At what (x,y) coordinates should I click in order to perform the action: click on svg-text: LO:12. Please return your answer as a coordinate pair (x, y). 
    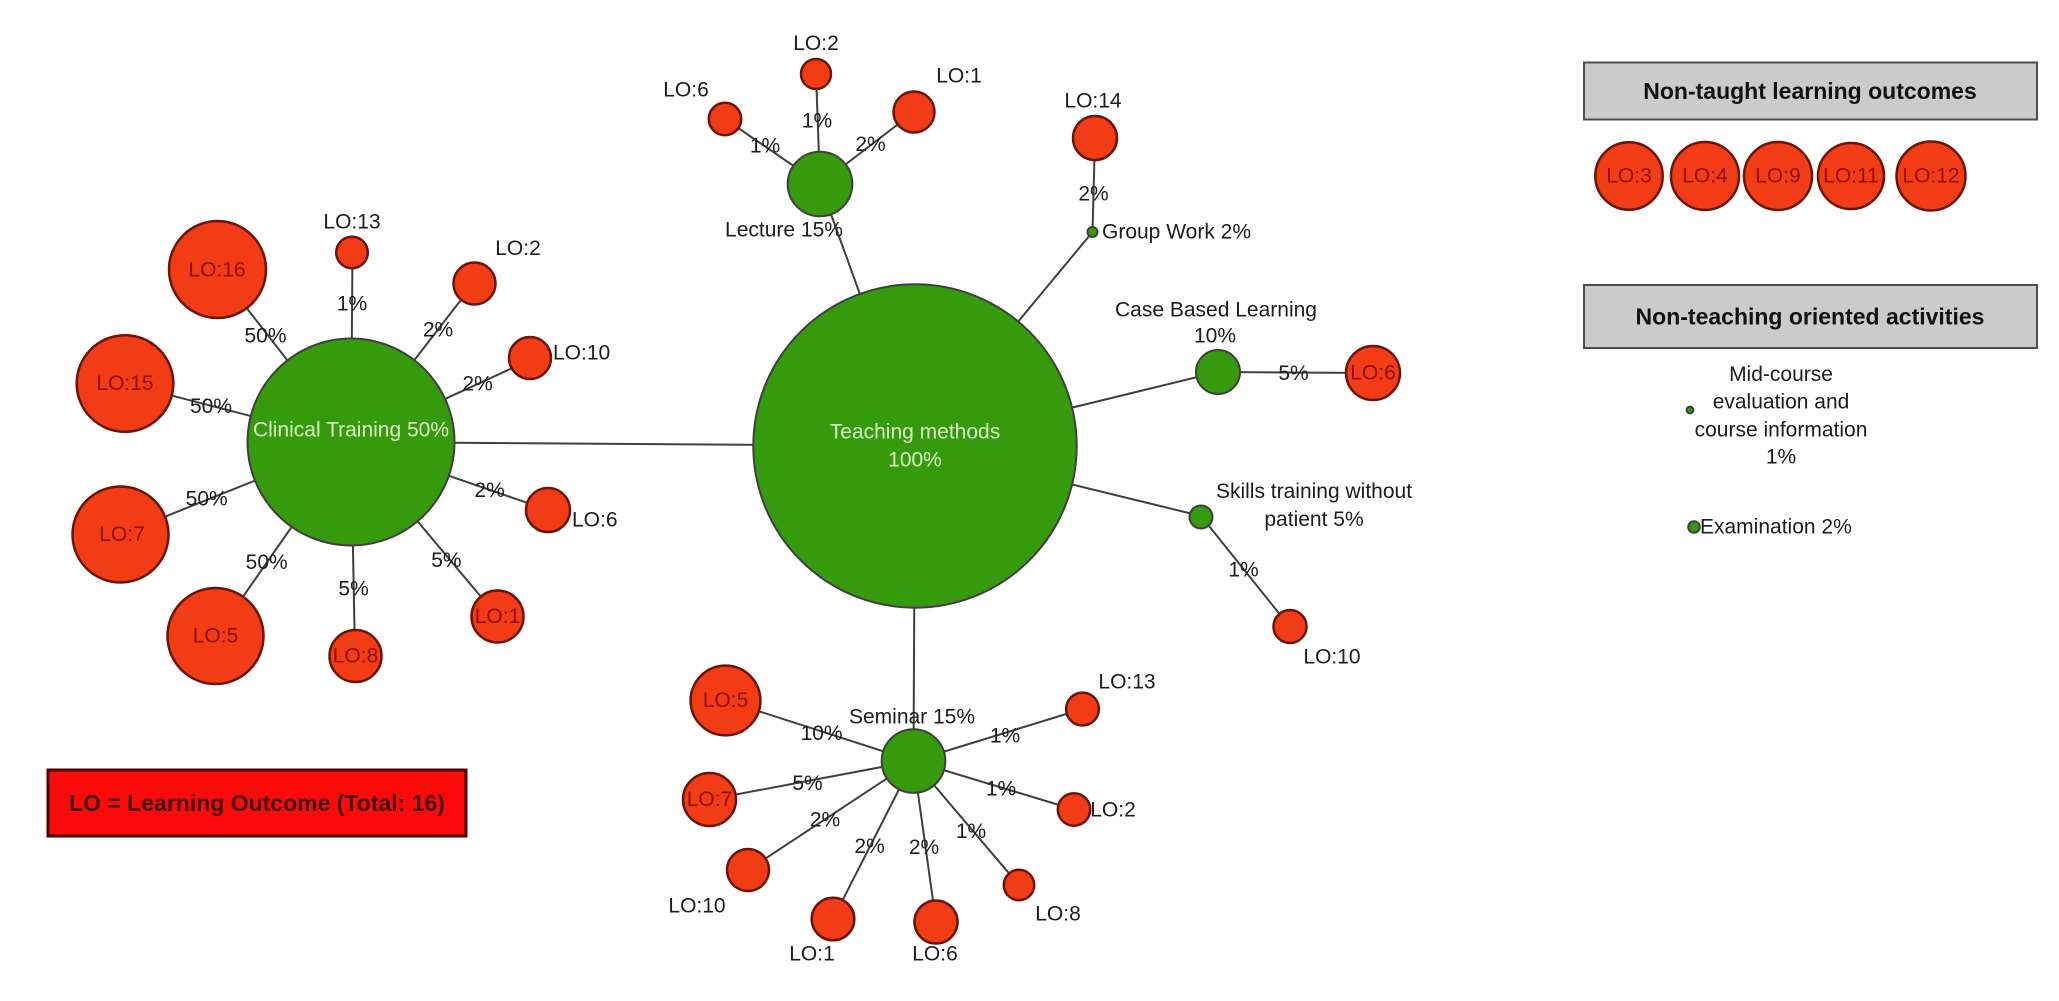
    Looking at the image, I should click on (1930, 176).